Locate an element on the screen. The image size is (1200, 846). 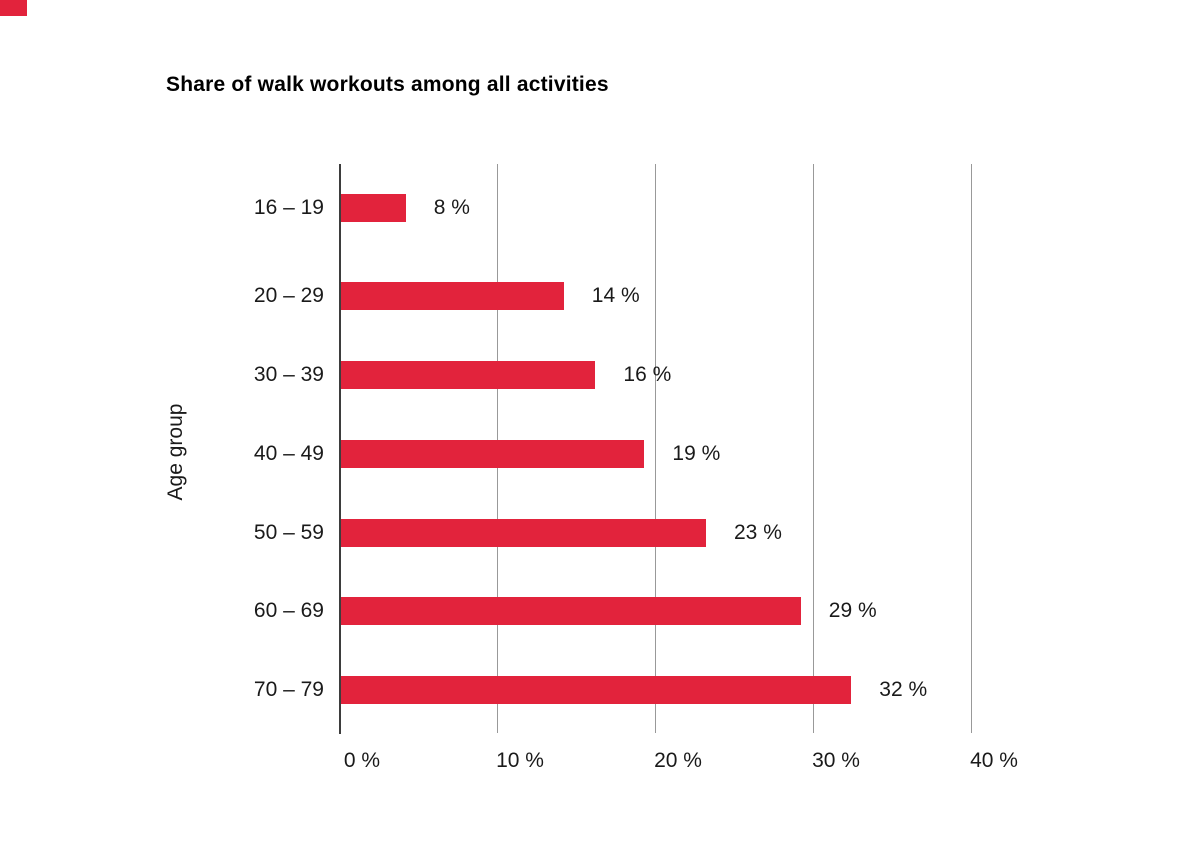
value-label: 23 % is located at coordinates (758, 532).